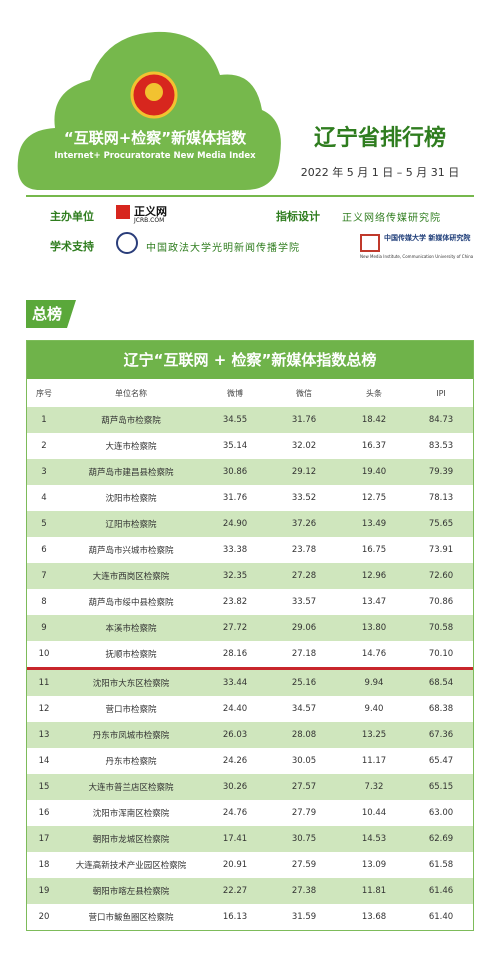 This screenshot has height=954, width=499. I want to click on cell: 16.37, so click(374, 446).